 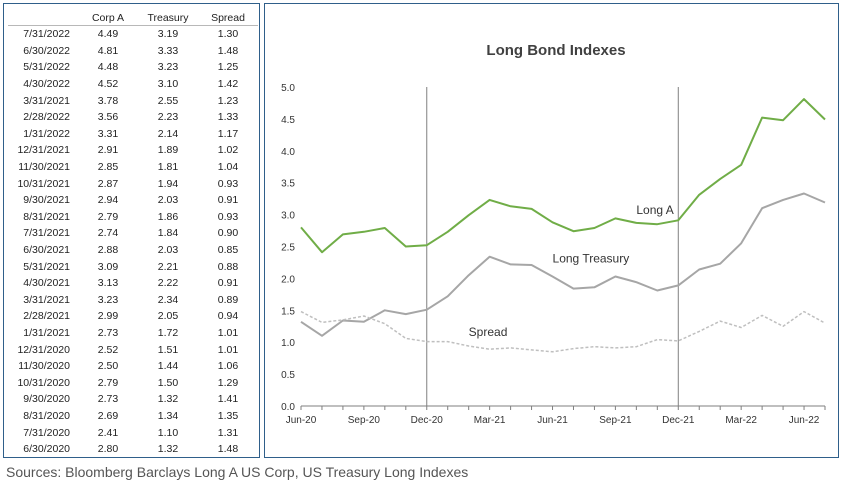 I want to click on cell-treasury: 2.21, so click(x=168, y=266).